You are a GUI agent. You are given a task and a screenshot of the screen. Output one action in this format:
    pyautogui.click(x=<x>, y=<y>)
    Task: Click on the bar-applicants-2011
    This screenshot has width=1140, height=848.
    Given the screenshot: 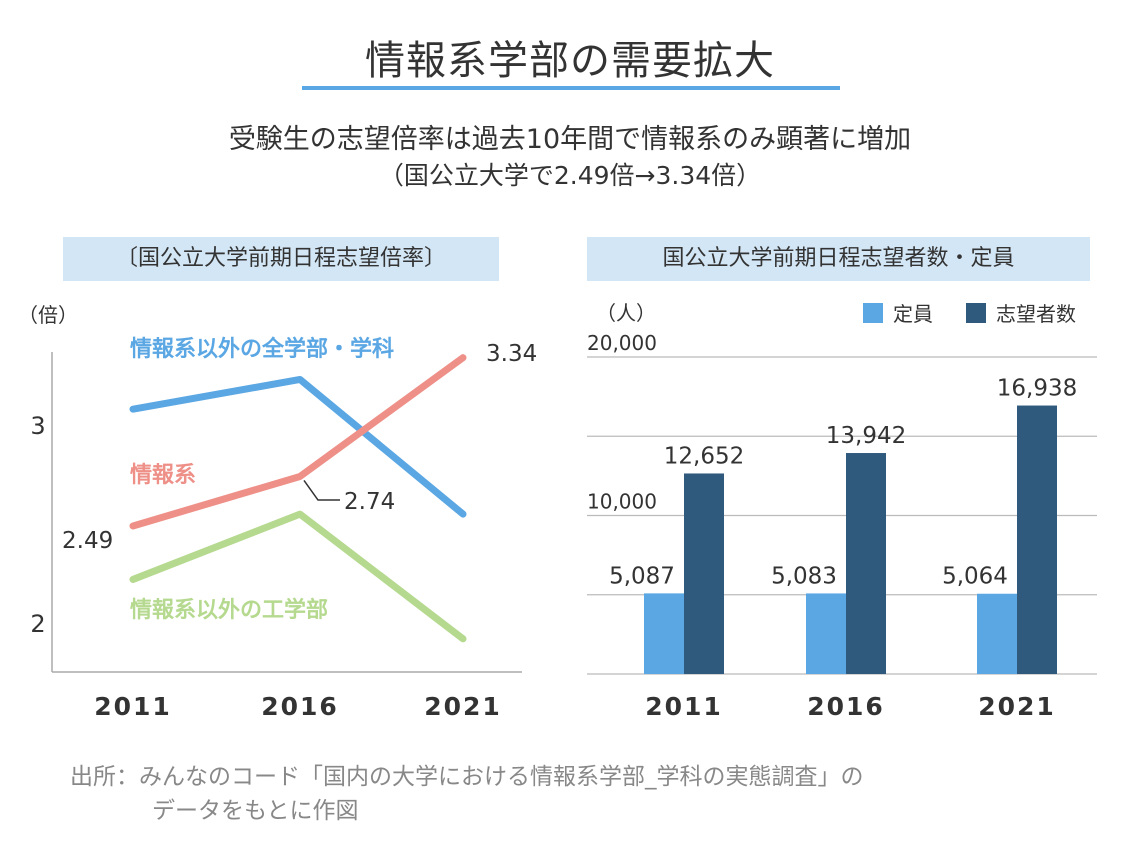 What is the action you would take?
    pyautogui.click(x=704, y=573)
    